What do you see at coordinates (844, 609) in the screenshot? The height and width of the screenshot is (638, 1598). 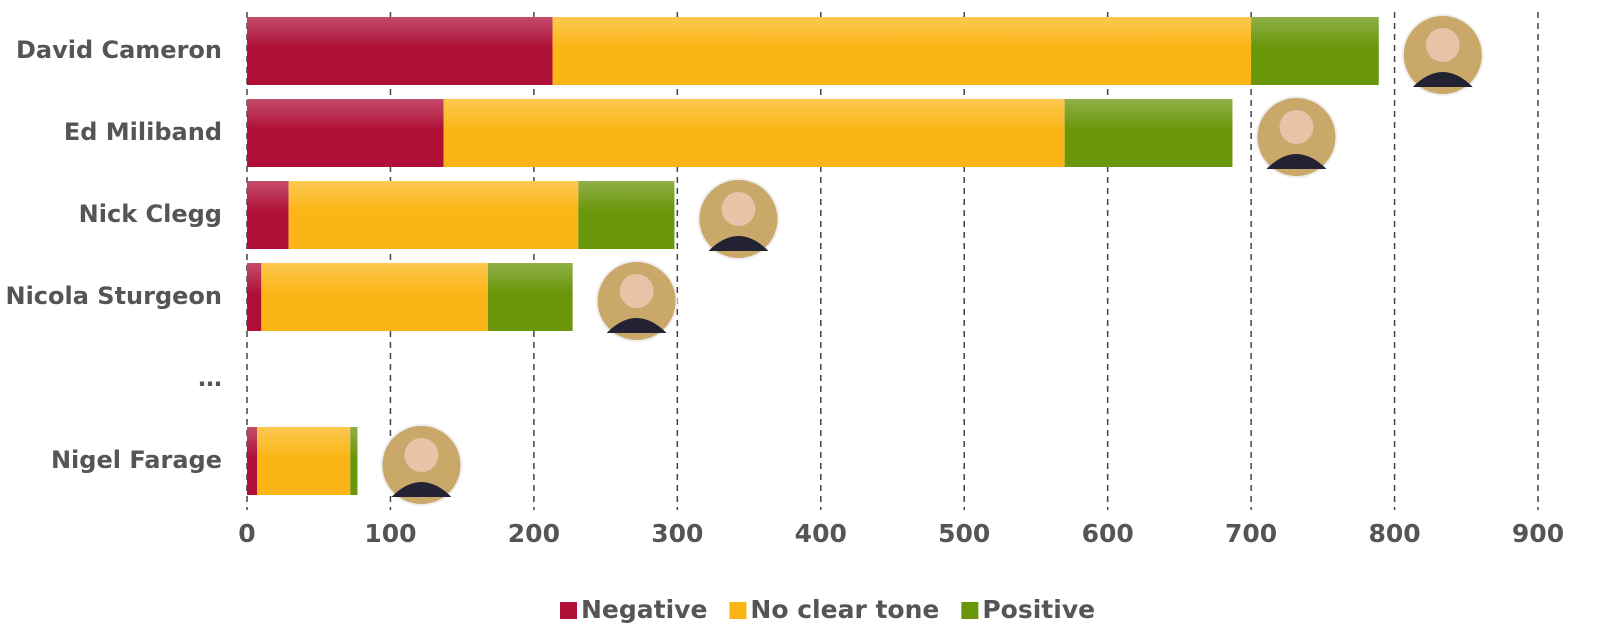 I see `legend-label: No clear tone` at bounding box center [844, 609].